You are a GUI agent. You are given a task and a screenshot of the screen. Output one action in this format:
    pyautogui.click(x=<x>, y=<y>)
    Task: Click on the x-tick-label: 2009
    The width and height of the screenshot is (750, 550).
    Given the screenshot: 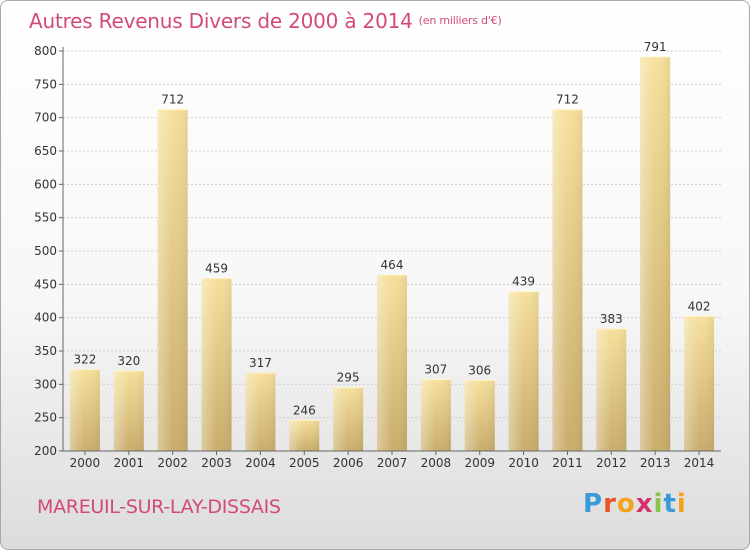 What is the action you would take?
    pyautogui.click(x=479, y=463)
    